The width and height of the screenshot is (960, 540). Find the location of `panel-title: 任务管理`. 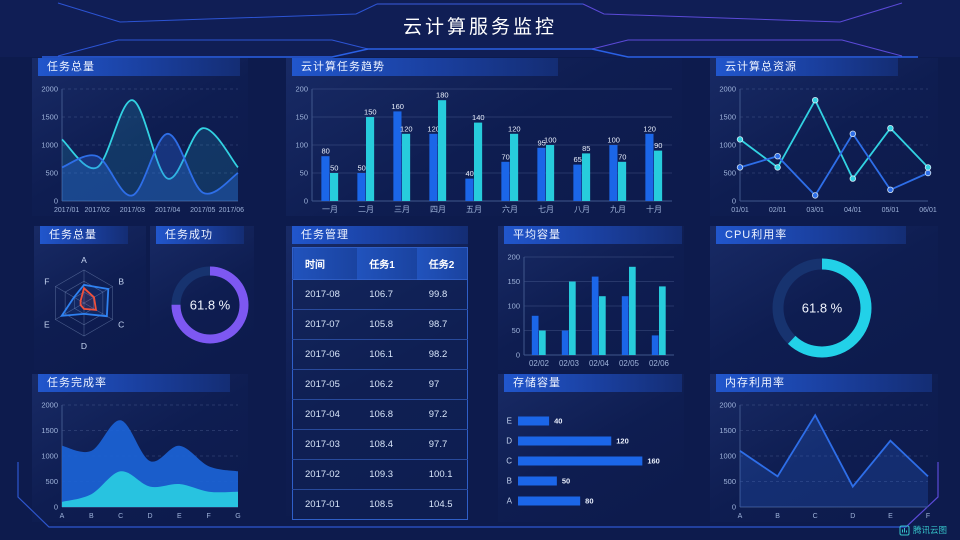

panel-title: 任务管理 is located at coordinates (380, 235).